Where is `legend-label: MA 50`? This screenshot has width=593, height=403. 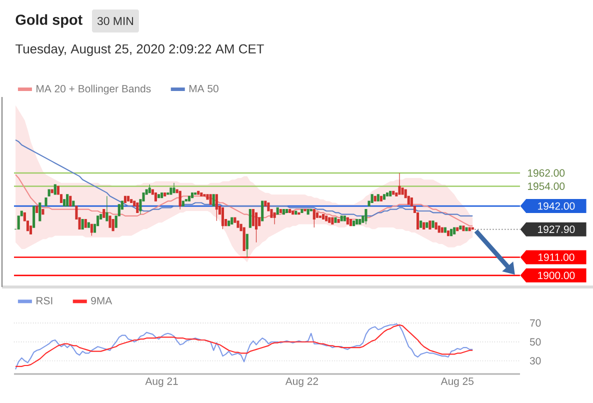 legend-label: MA 50 is located at coordinates (203, 88).